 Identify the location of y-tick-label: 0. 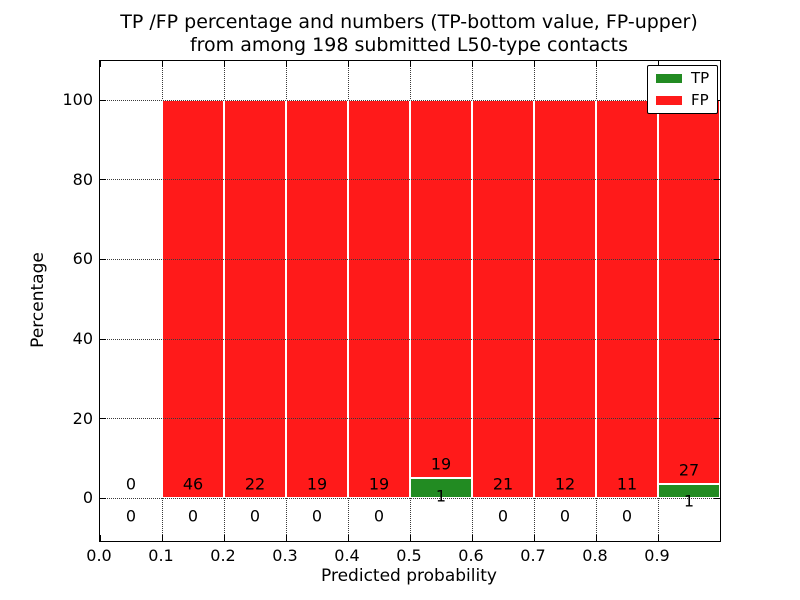
(87, 498).